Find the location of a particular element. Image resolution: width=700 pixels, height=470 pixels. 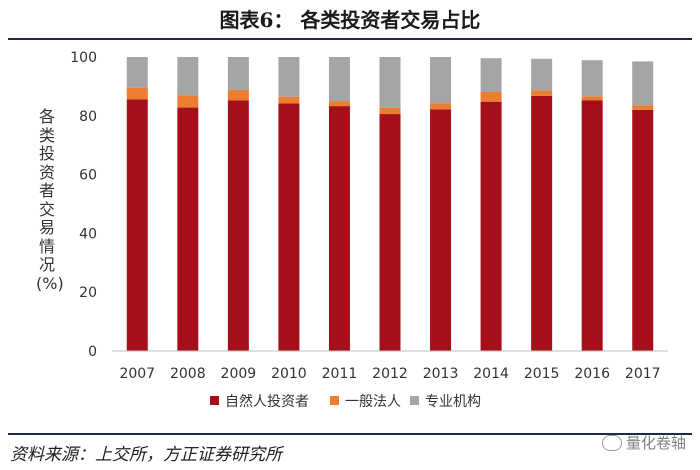

legend-label: 专业机构 is located at coordinates (453, 402).